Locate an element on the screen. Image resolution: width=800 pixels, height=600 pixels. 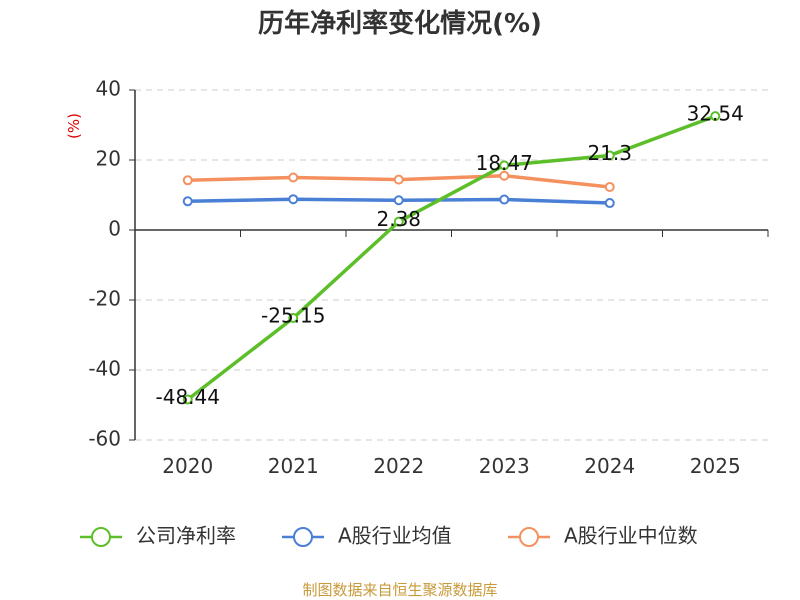
x-tick-label: 2023 is located at coordinates (504, 466).